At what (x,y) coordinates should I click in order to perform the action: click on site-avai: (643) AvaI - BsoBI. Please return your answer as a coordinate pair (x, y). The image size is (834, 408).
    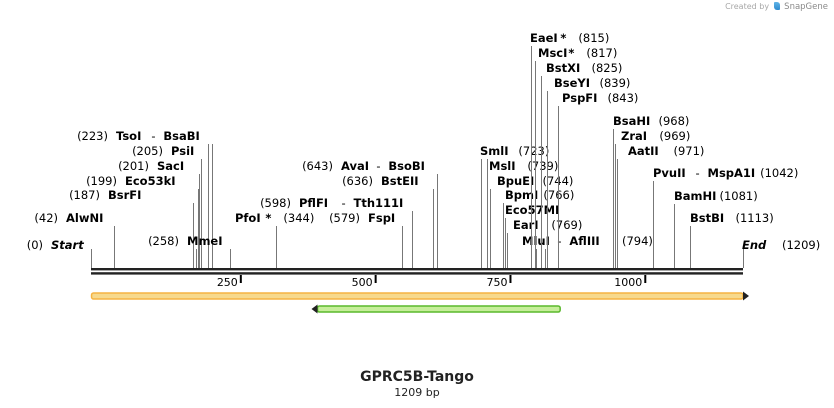
    Looking at the image, I should click on (370, 213).